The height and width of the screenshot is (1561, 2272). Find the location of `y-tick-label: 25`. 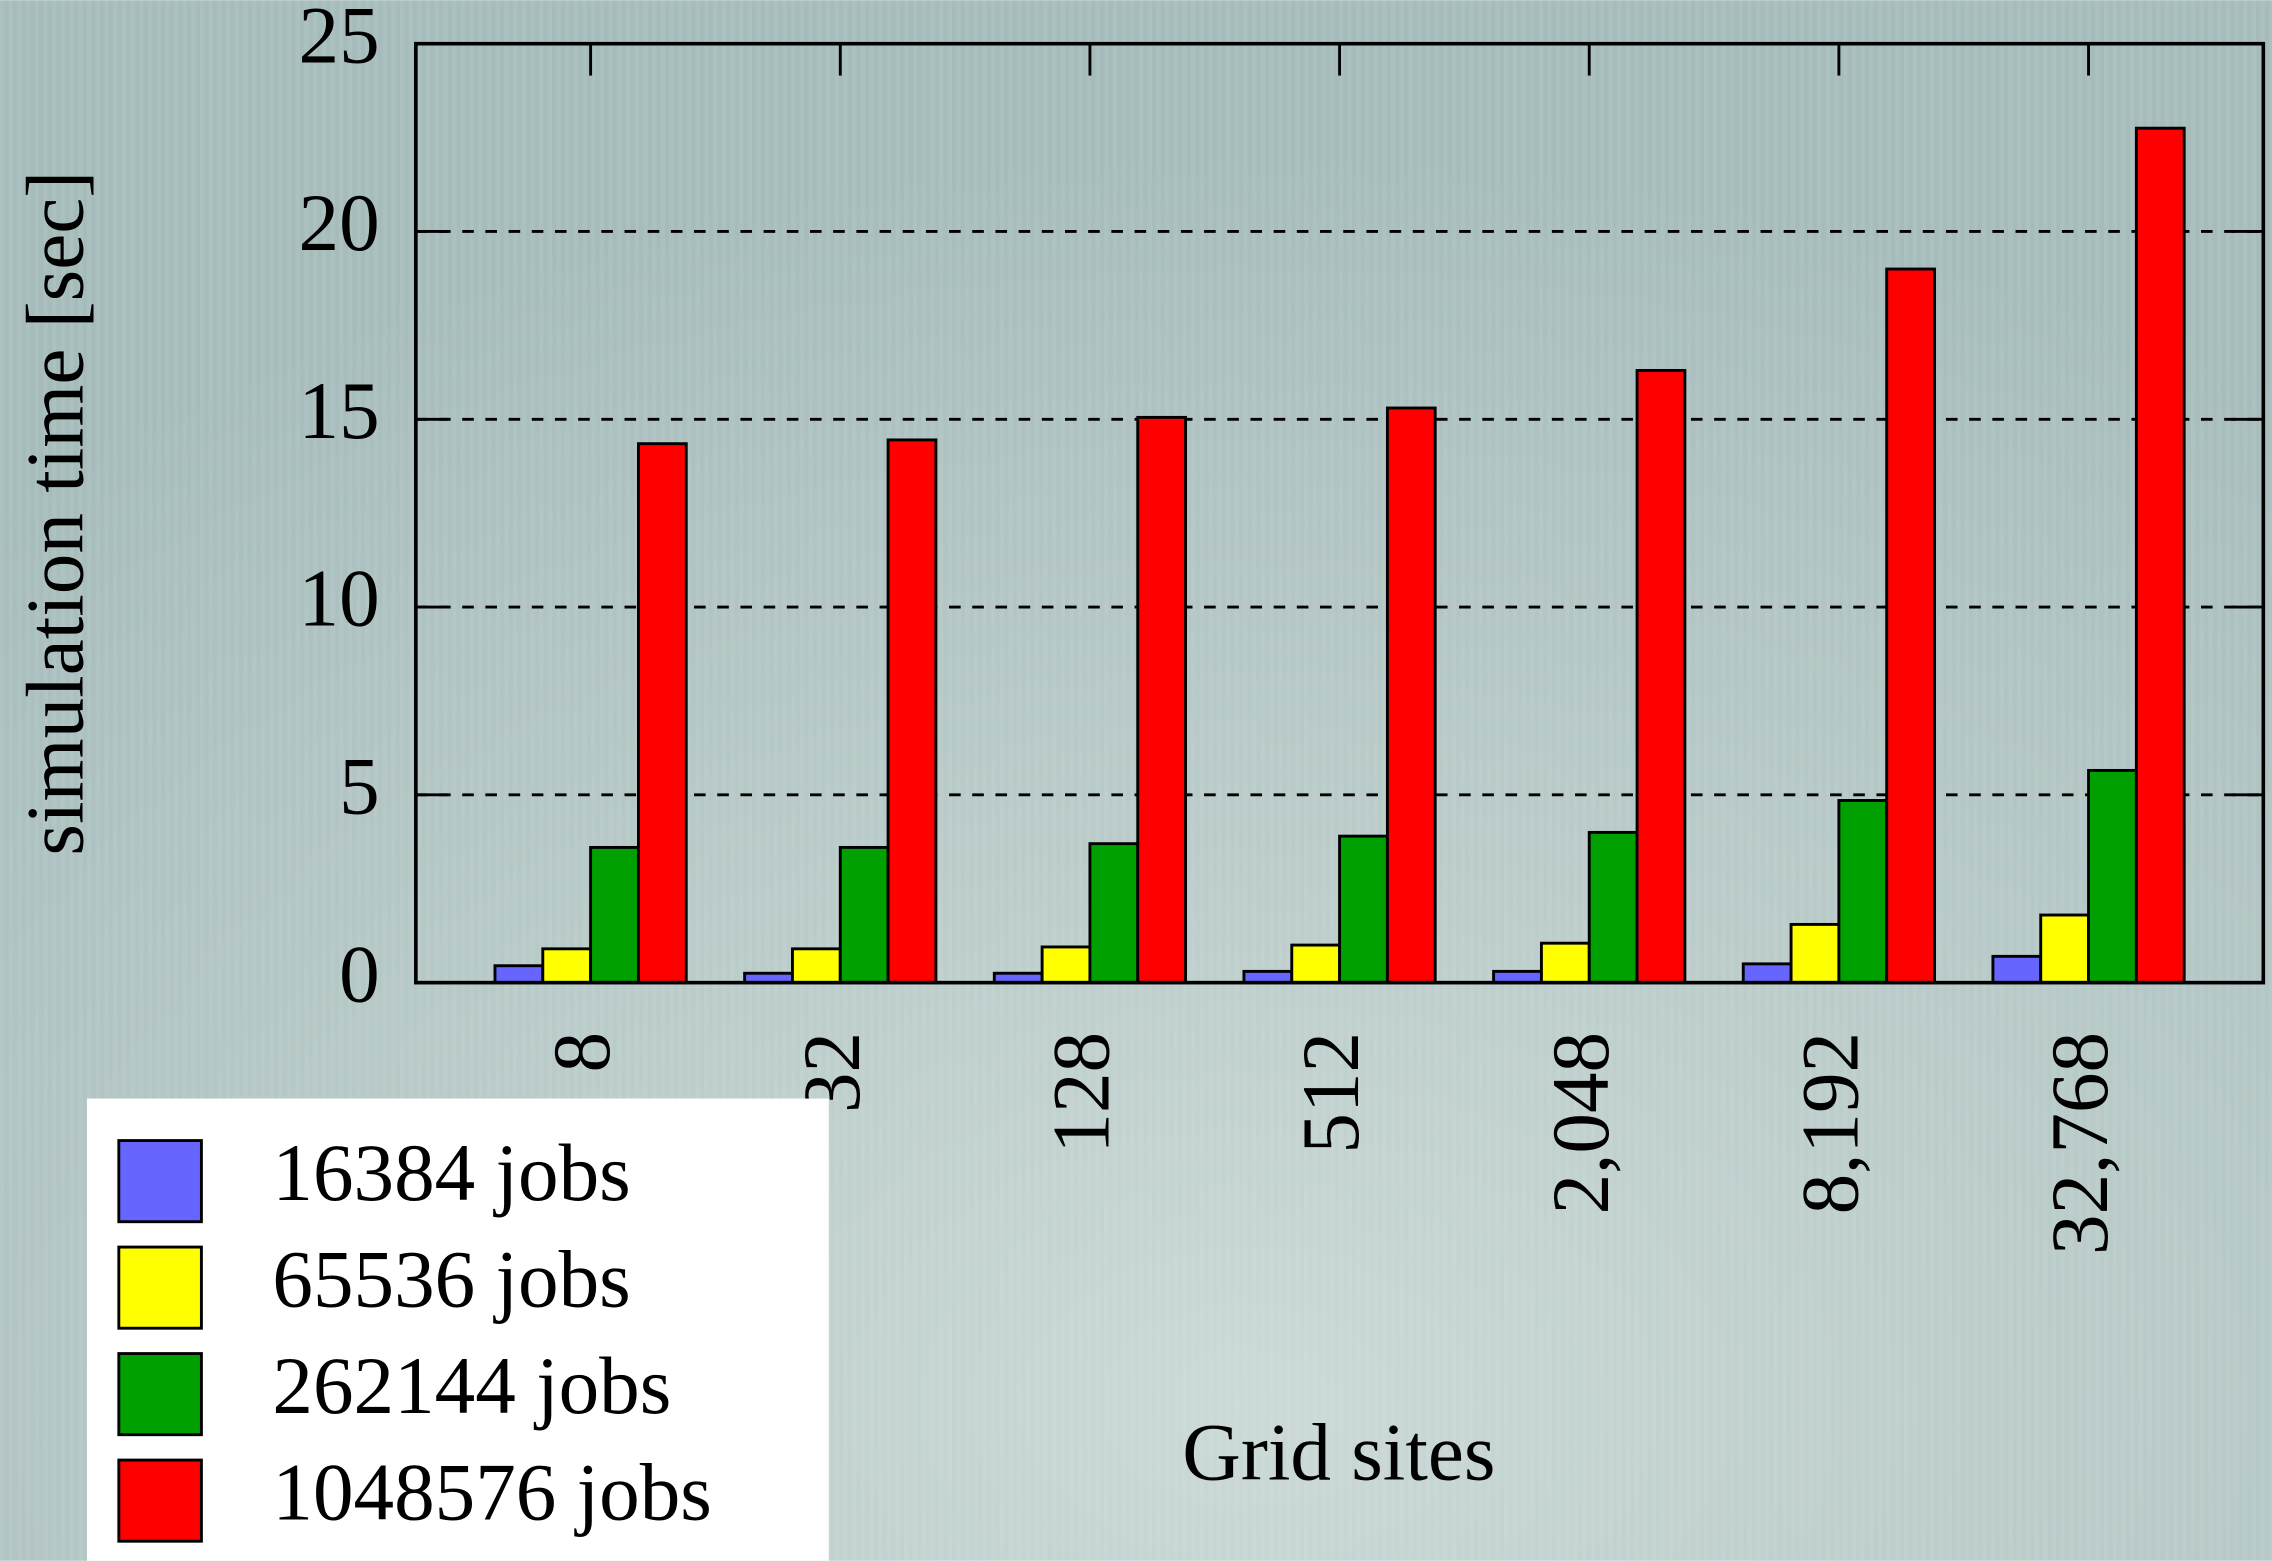

y-tick-label: 25 is located at coordinates (339, 40).